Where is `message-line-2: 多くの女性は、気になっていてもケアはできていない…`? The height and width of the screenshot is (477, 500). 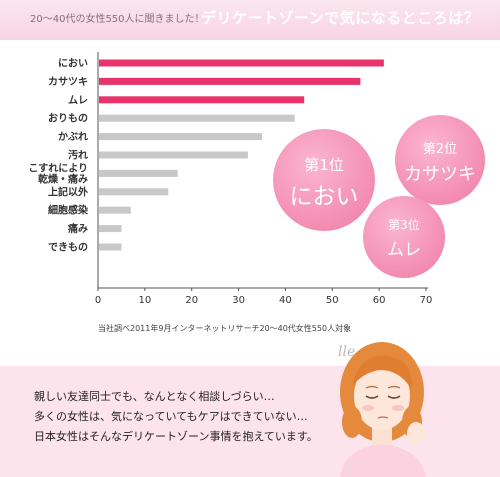 message-line-2: 多くの女性は、気になっていてもケアはできていない… is located at coordinates (171, 416).